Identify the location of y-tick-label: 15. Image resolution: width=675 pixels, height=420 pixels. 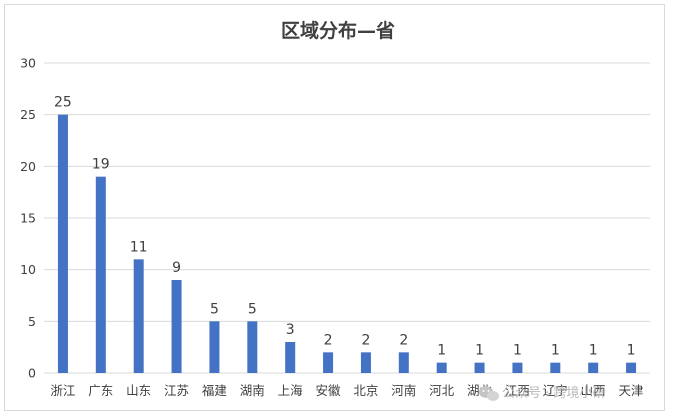
(28, 218).